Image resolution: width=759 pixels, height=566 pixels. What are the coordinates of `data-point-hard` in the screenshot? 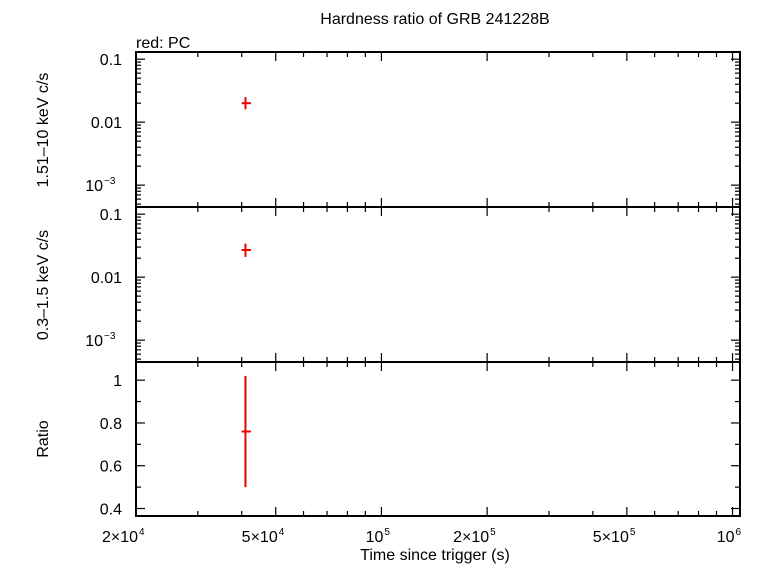 It's located at (246, 103).